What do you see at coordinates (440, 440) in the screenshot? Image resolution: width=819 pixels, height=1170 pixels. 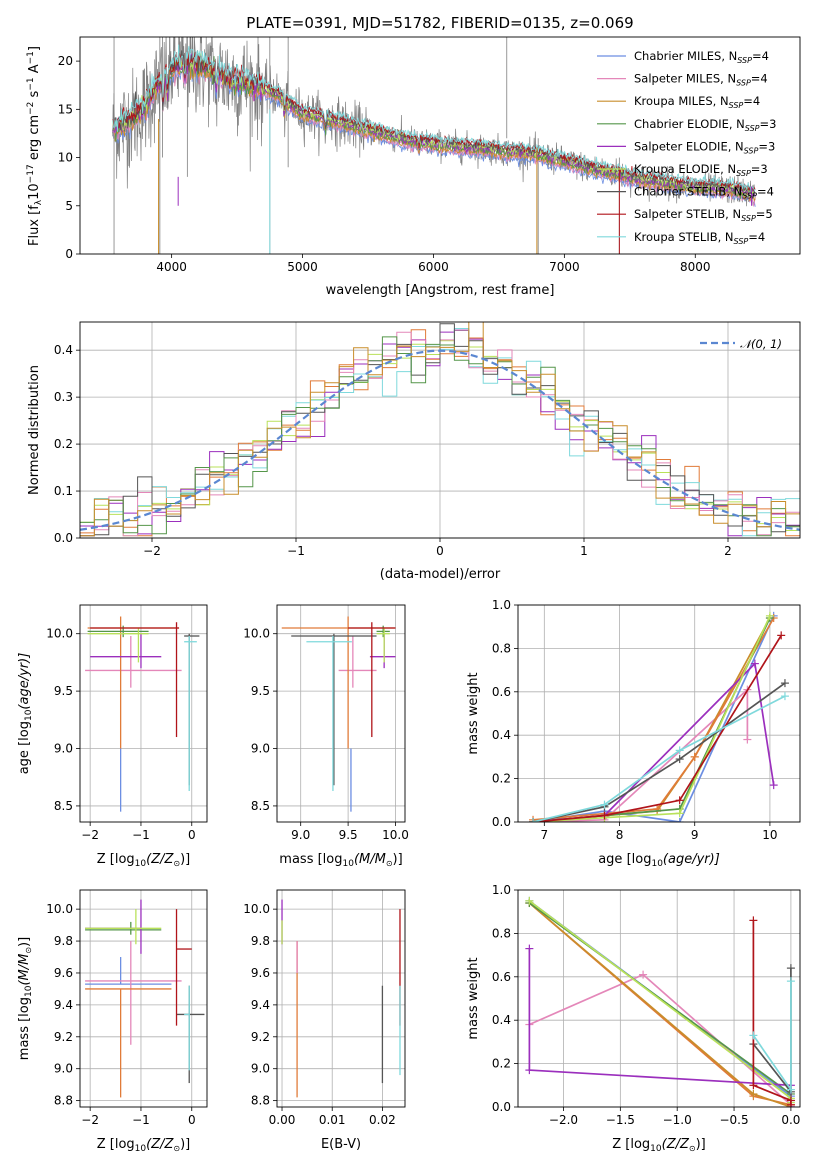 I see `normal-curve` at bounding box center [440, 440].